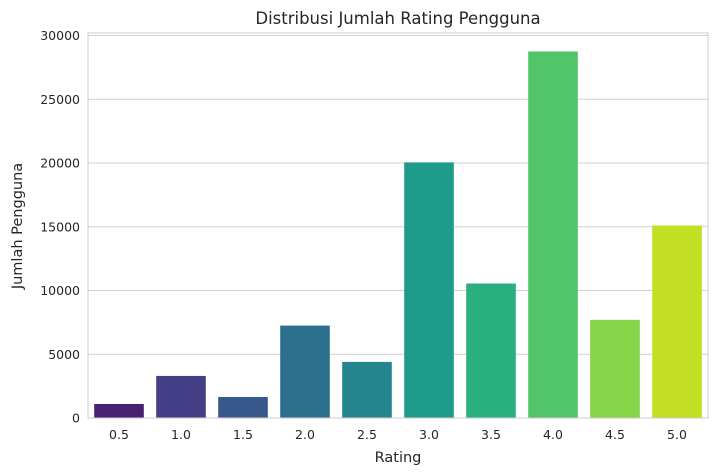  Describe the element at coordinates (305, 371) in the screenshot. I see `bar-2.0` at that location.